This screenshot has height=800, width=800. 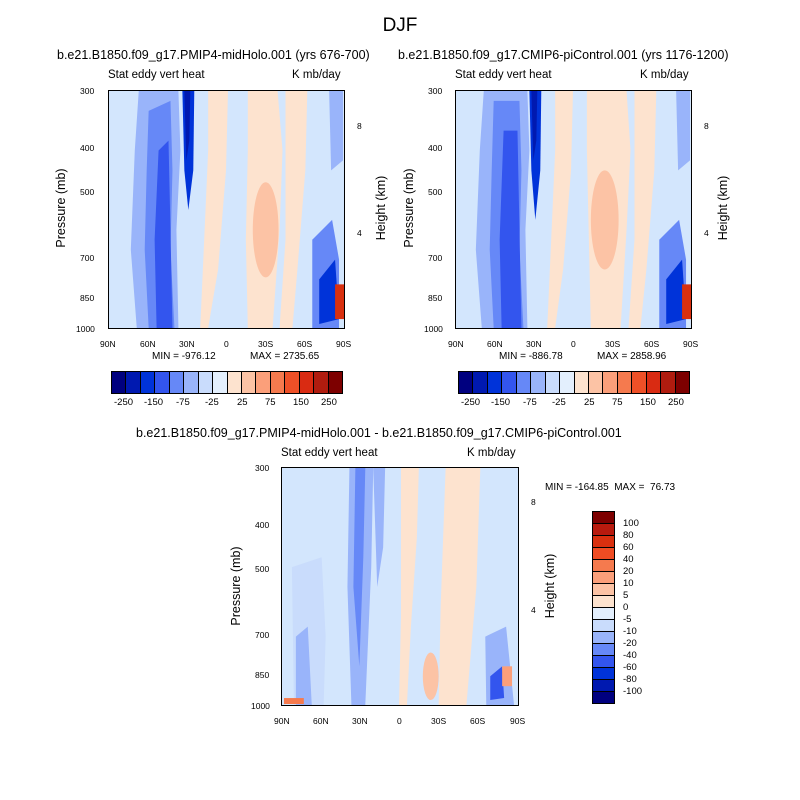 I want to click on panel-3-colorbar, so click(x=603, y=607).